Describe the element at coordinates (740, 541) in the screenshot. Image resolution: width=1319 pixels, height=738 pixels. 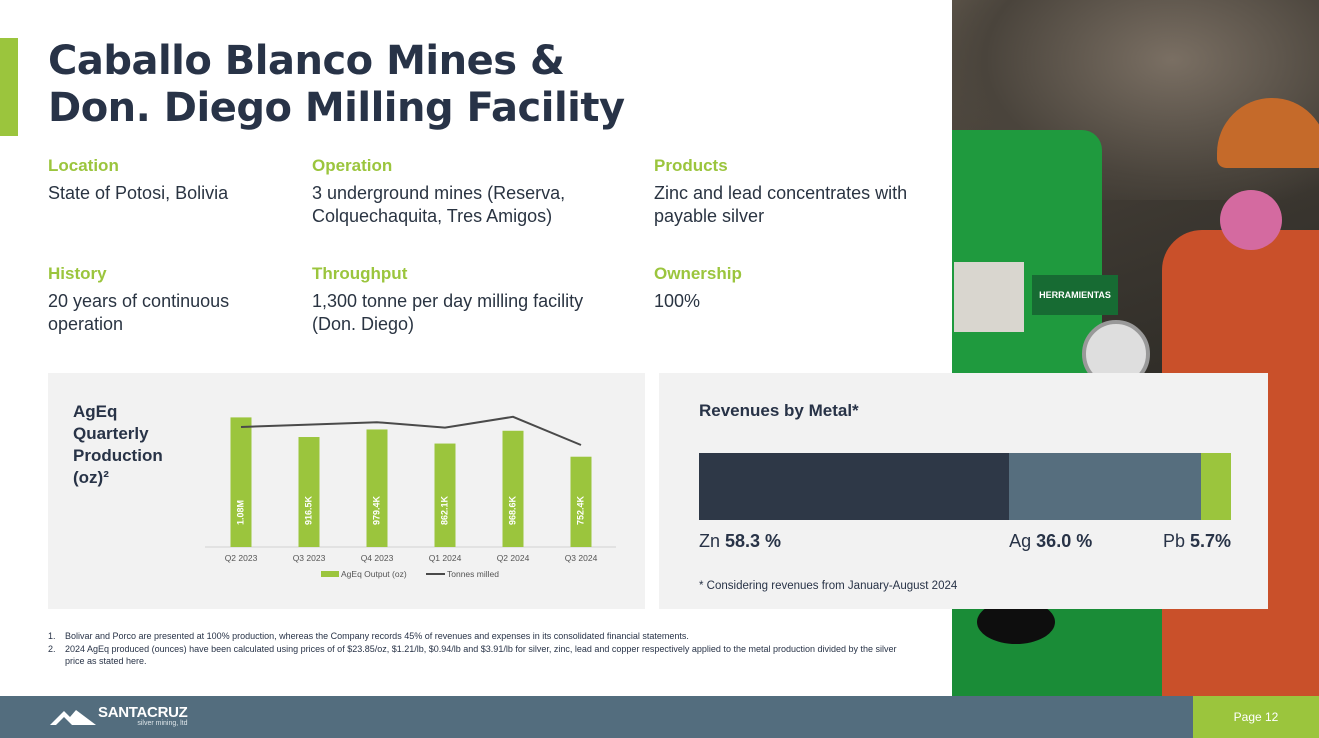
I see `revenue-label-zn: Zn 58.3 %` at that location.